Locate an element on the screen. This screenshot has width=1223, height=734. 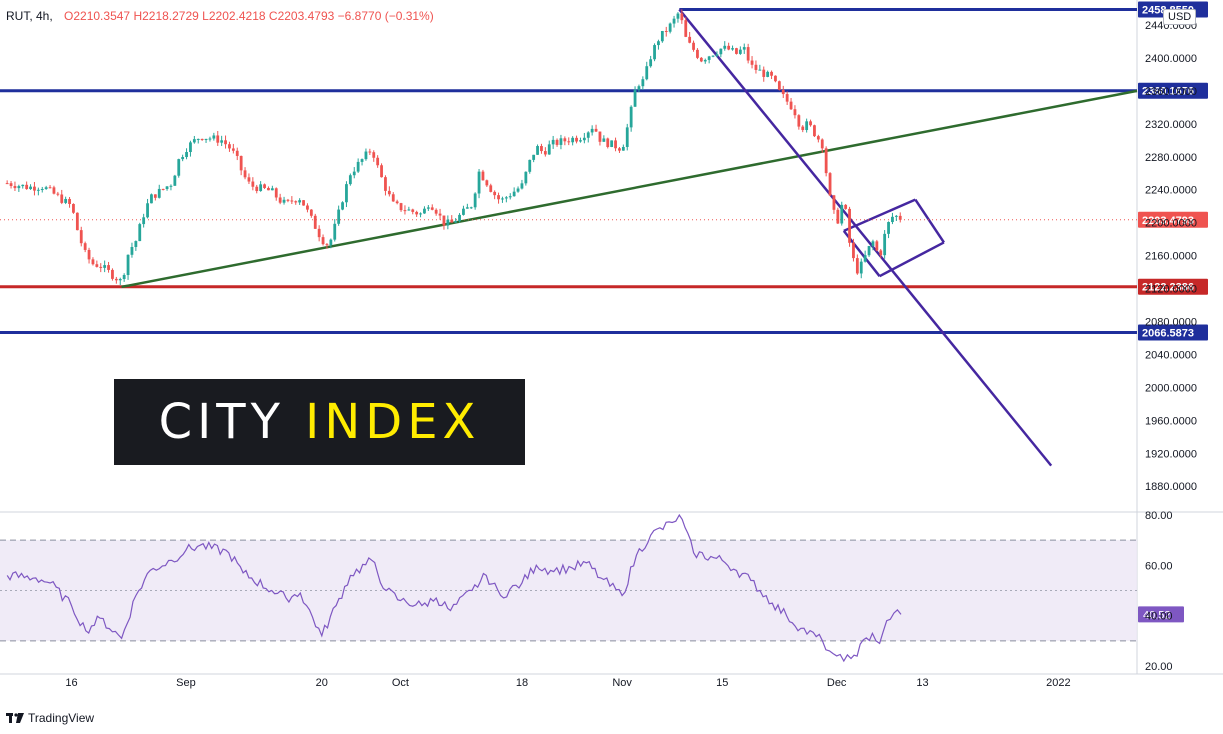
rsi-tick-label: 60.00 is located at coordinates (1159, 566).